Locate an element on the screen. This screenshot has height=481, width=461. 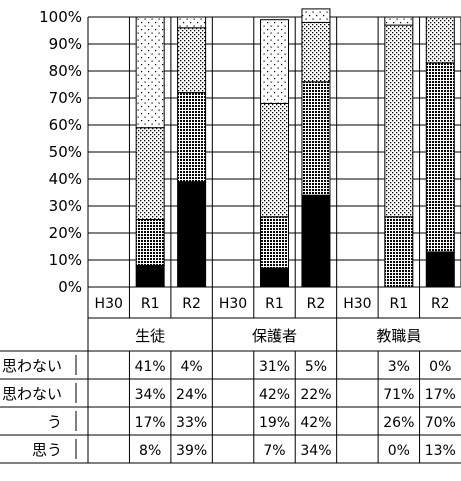
y-tick-label: 20% is located at coordinates (65, 233).